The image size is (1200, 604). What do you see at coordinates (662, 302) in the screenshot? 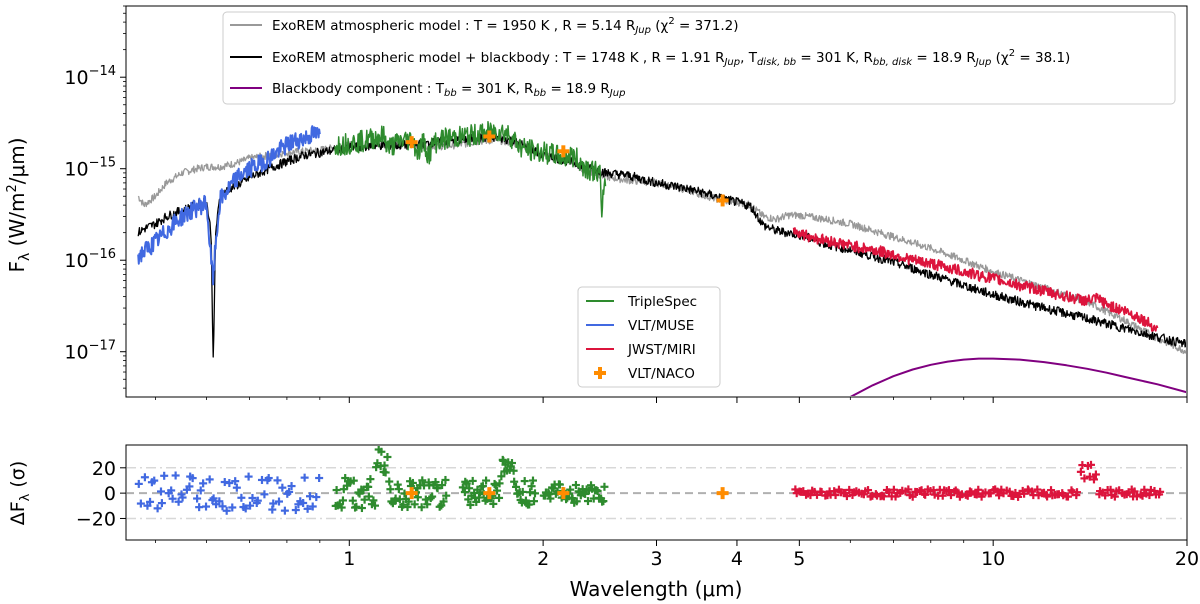
I see `legend-label-triplespec: TripleSpec` at bounding box center [662, 302].